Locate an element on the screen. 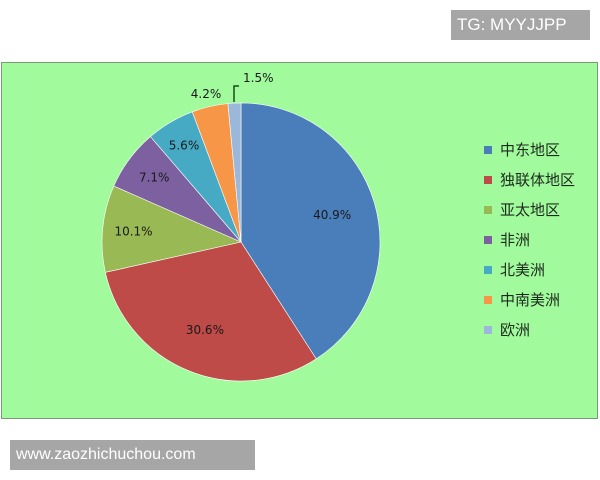  legend-item: 北美洲 is located at coordinates (514, 270).